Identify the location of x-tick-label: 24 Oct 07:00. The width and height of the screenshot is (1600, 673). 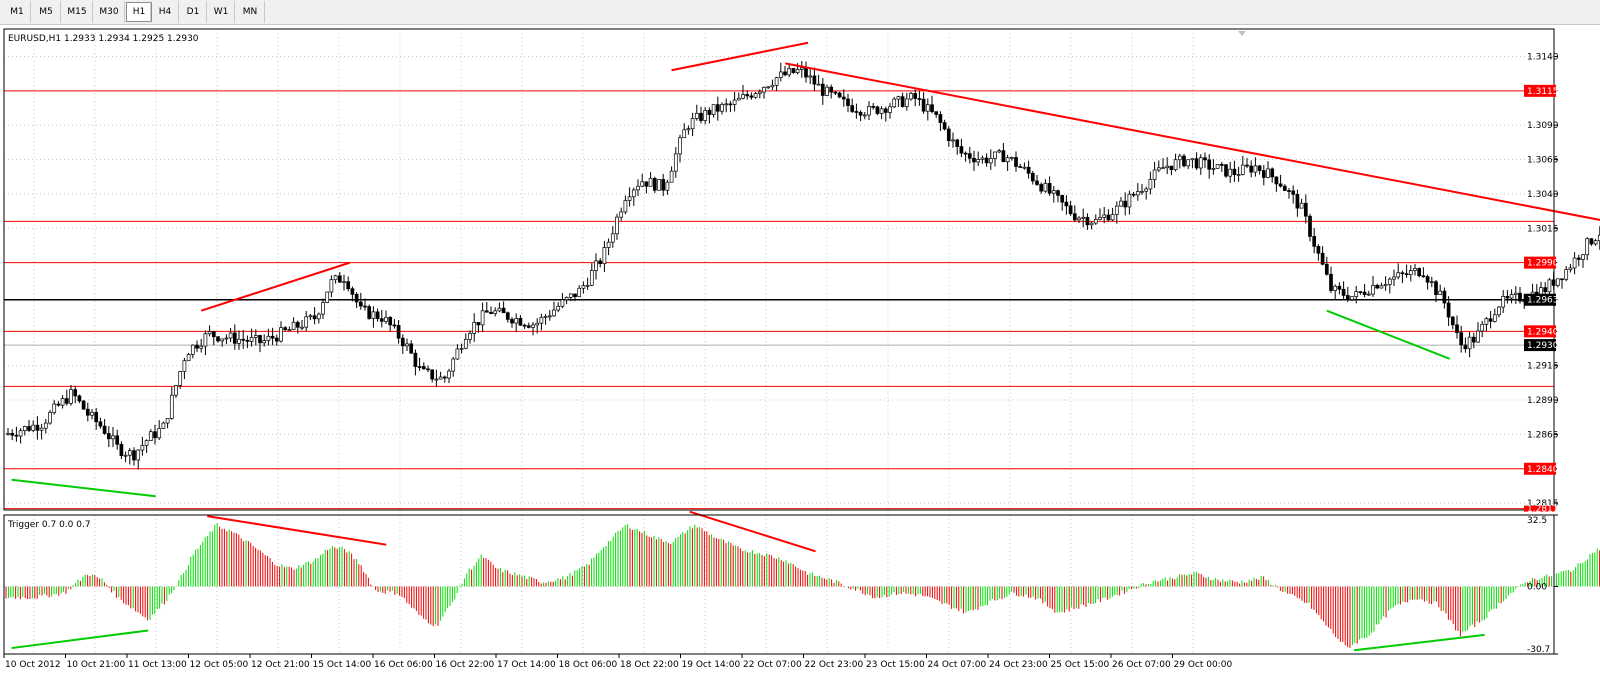
(957, 665).